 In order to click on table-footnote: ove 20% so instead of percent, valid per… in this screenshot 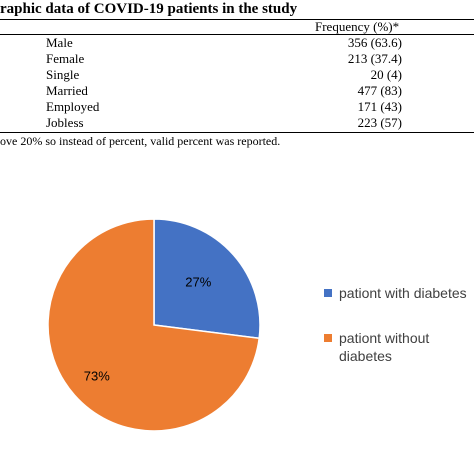, I will do `click(140, 141)`.